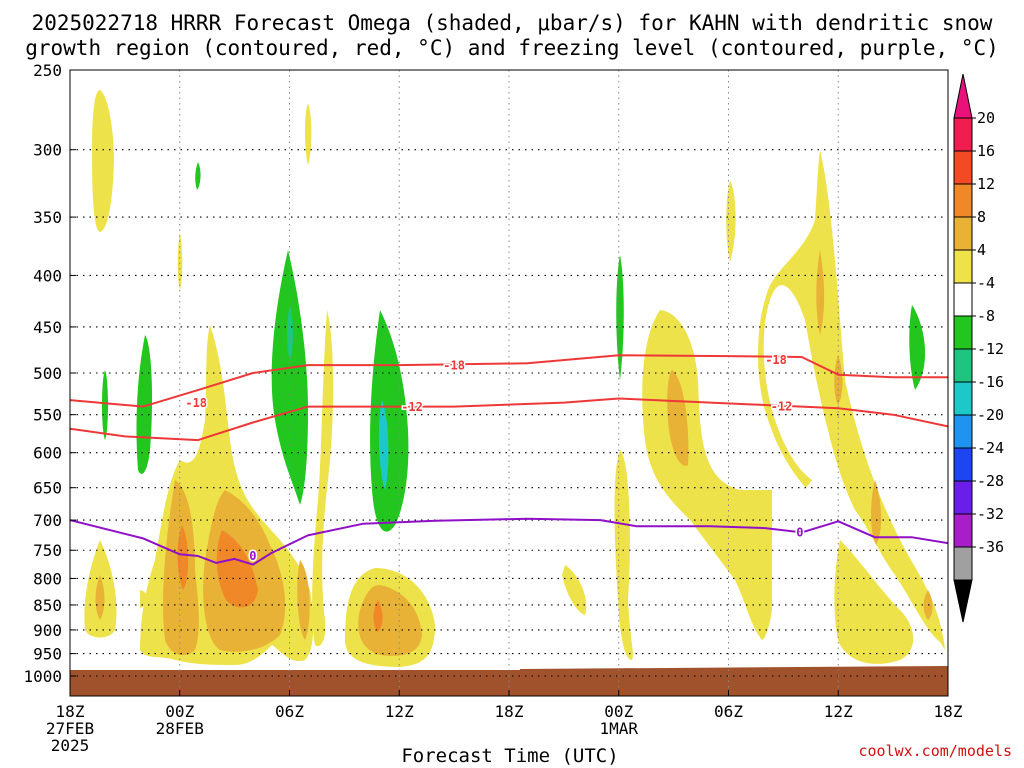  What do you see at coordinates (180, 728) in the screenshot?
I see `x-tick-label: 28FEB` at bounding box center [180, 728].